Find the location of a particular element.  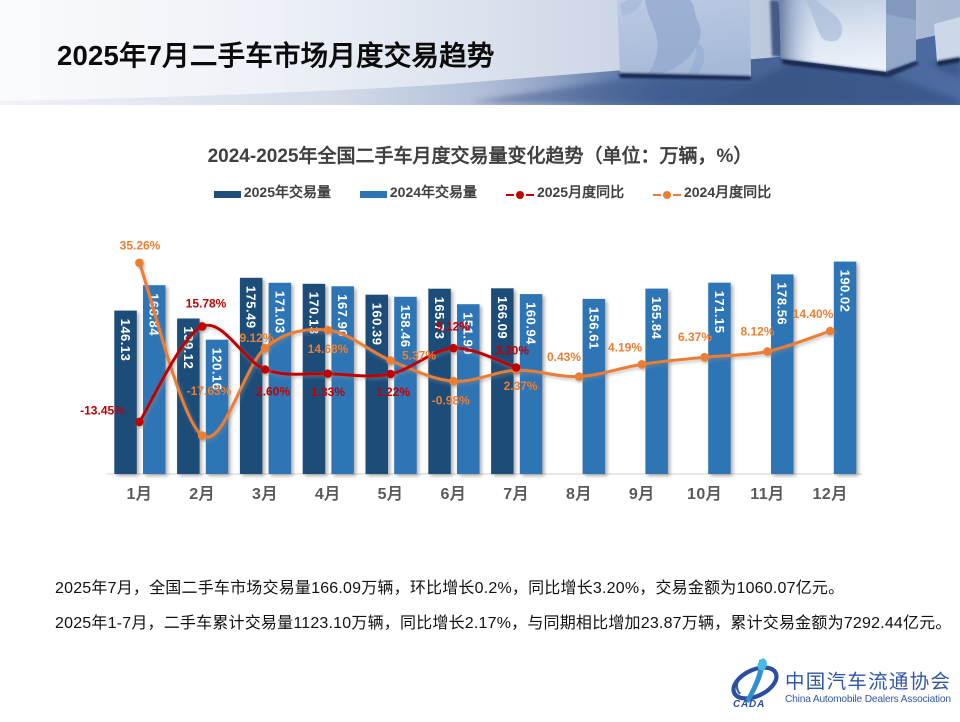

svg-text: 10月 is located at coordinates (704, 494).